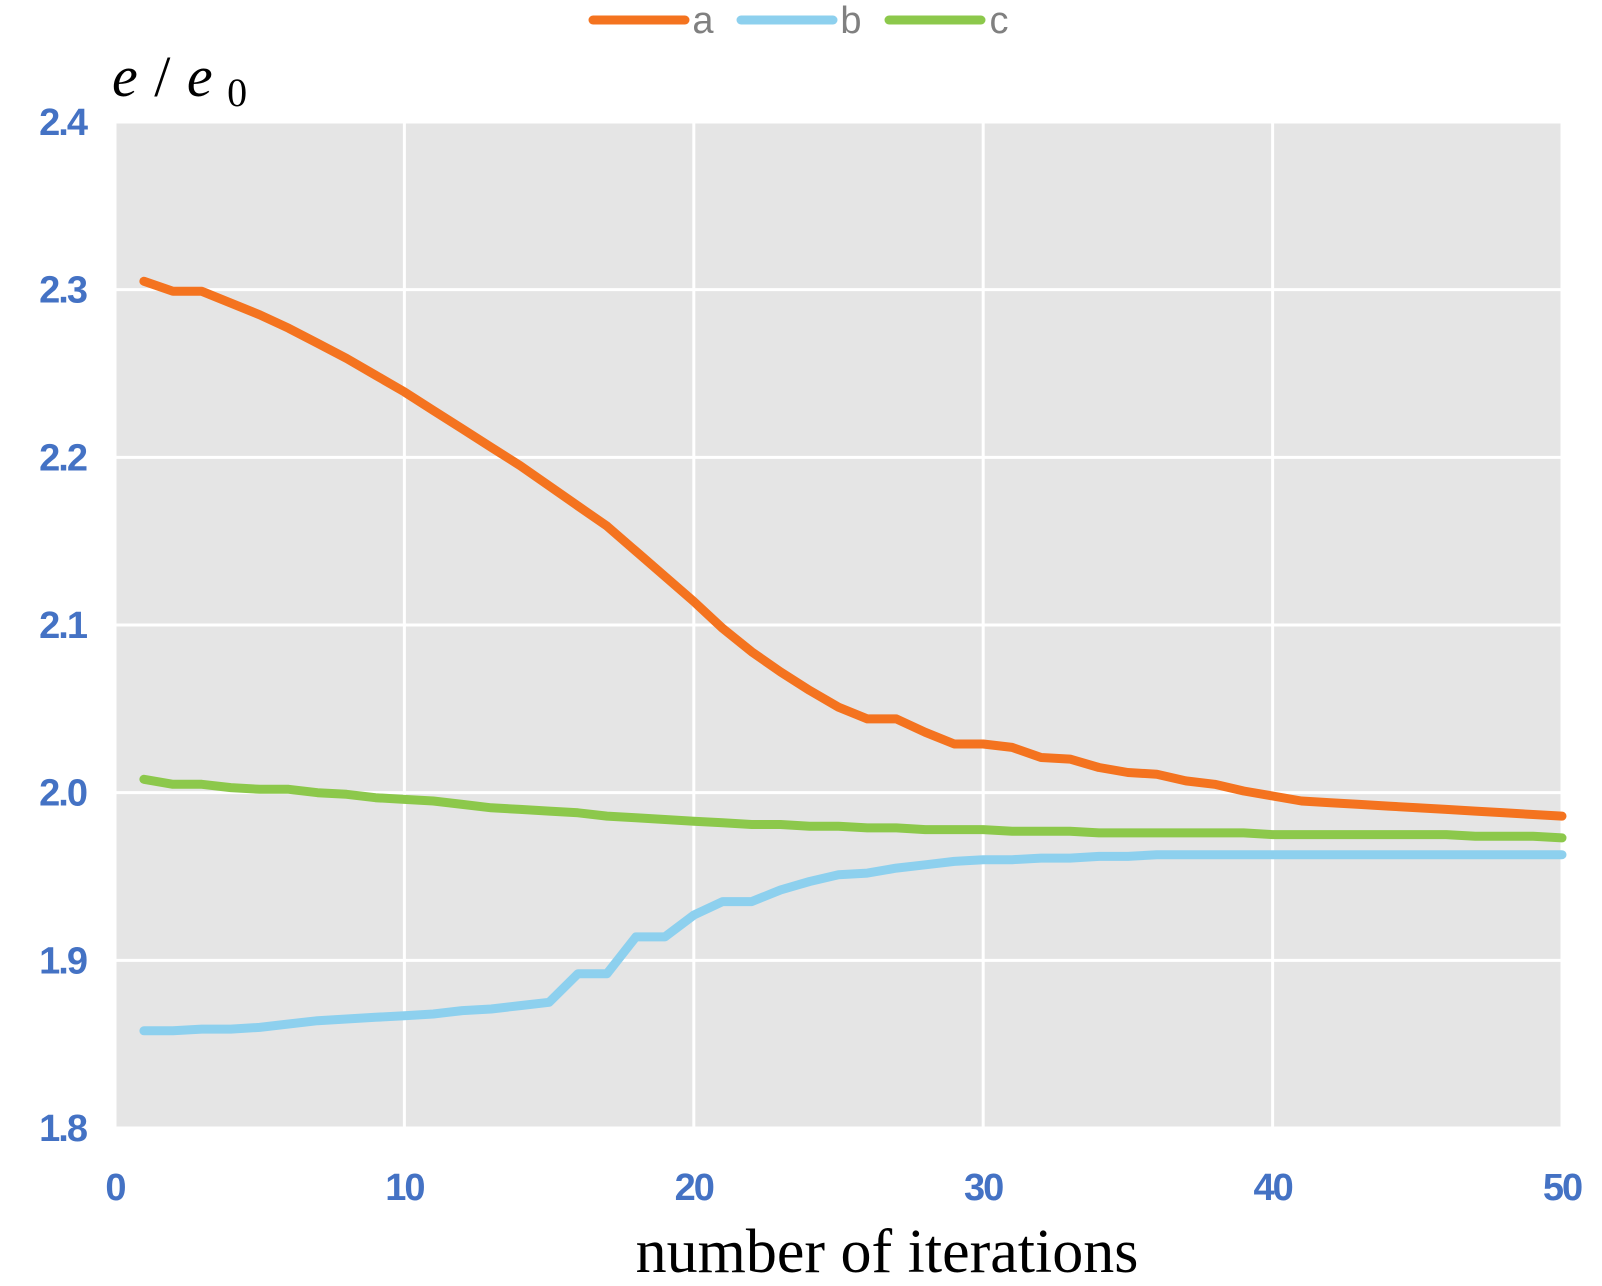 This screenshot has width=1602, height=1286. What do you see at coordinates (200, 76) in the screenshot?
I see `y-axis-title-denominator: e` at bounding box center [200, 76].